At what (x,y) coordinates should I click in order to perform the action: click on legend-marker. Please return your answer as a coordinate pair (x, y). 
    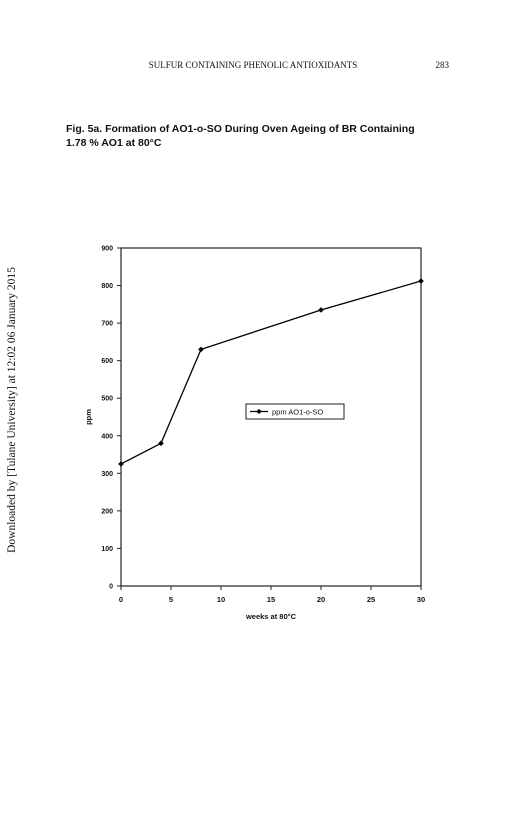
    Looking at the image, I should click on (259, 411).